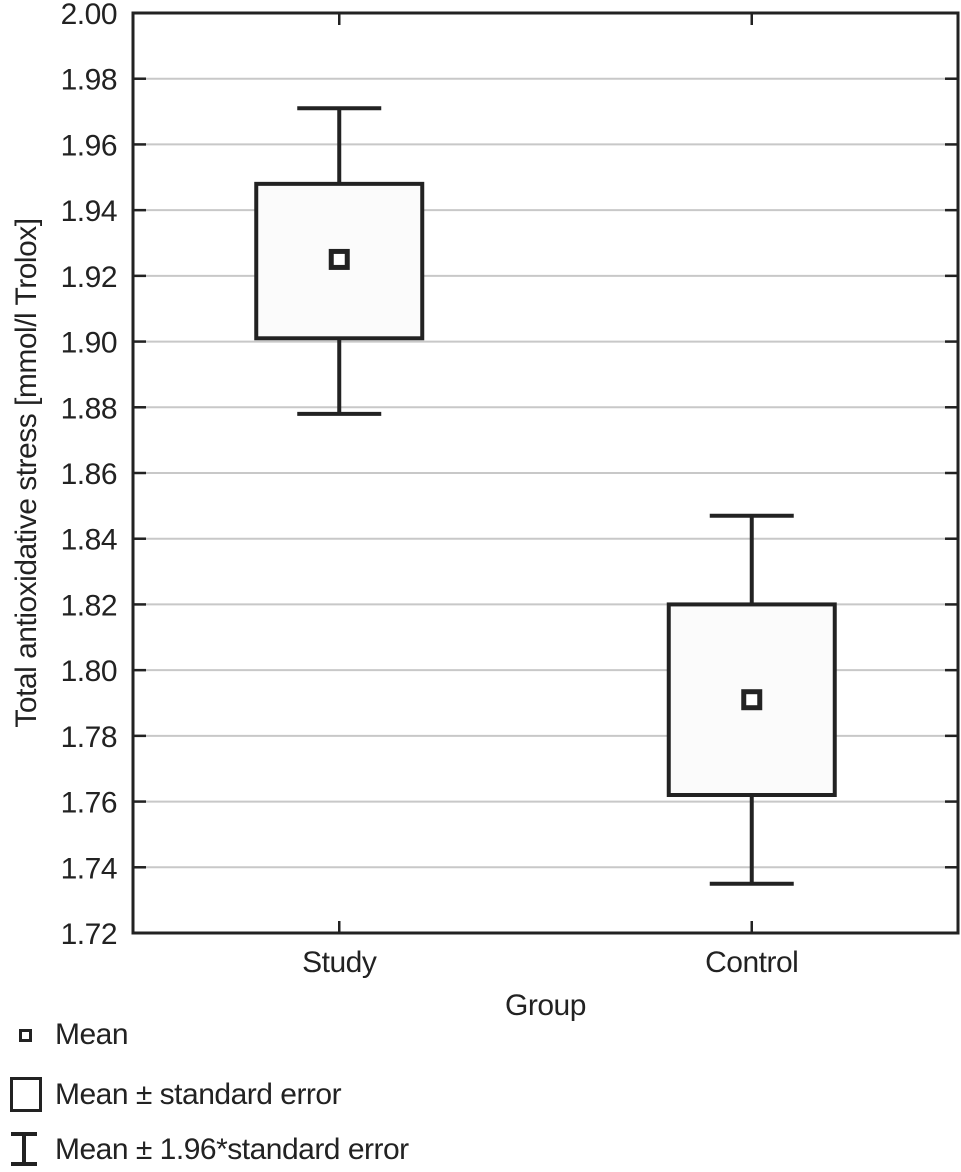 The image size is (961, 1172). I want to click on legend-label-ci: Mean ± 1.96*standard error, so click(232, 1149).